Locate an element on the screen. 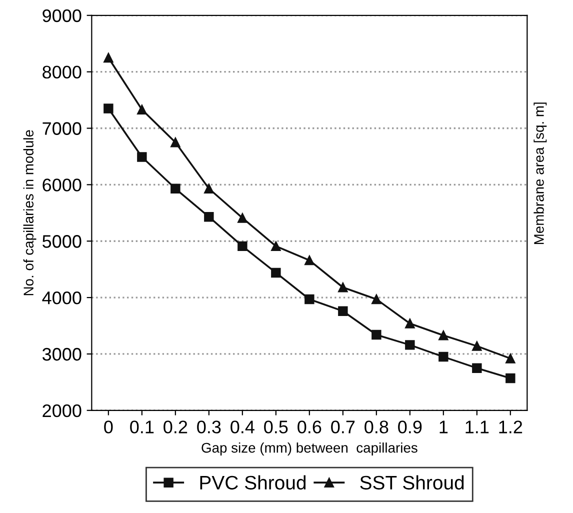 The width and height of the screenshot is (573, 513). y-axis-title: No. of capillaries in module is located at coordinates (29, 213).